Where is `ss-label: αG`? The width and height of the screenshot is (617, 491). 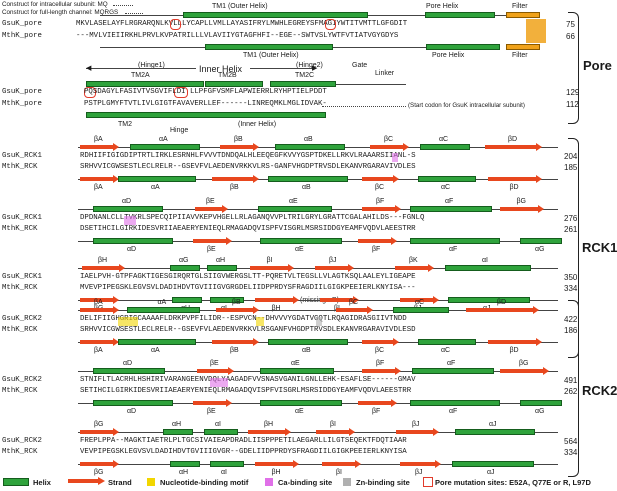 ss-label: αG is located at coordinates (540, 411).